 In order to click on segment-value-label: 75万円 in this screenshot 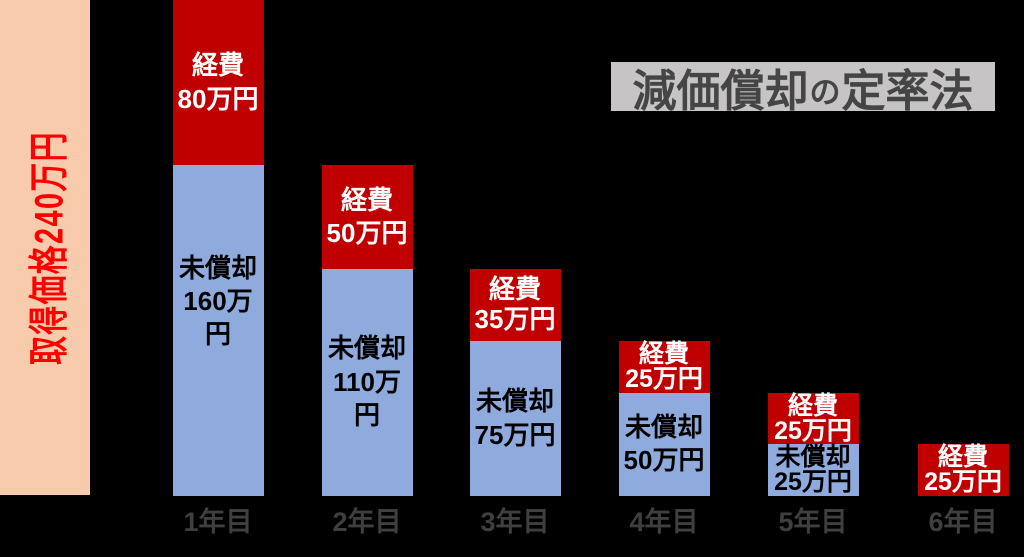, I will do `click(515, 434)`.